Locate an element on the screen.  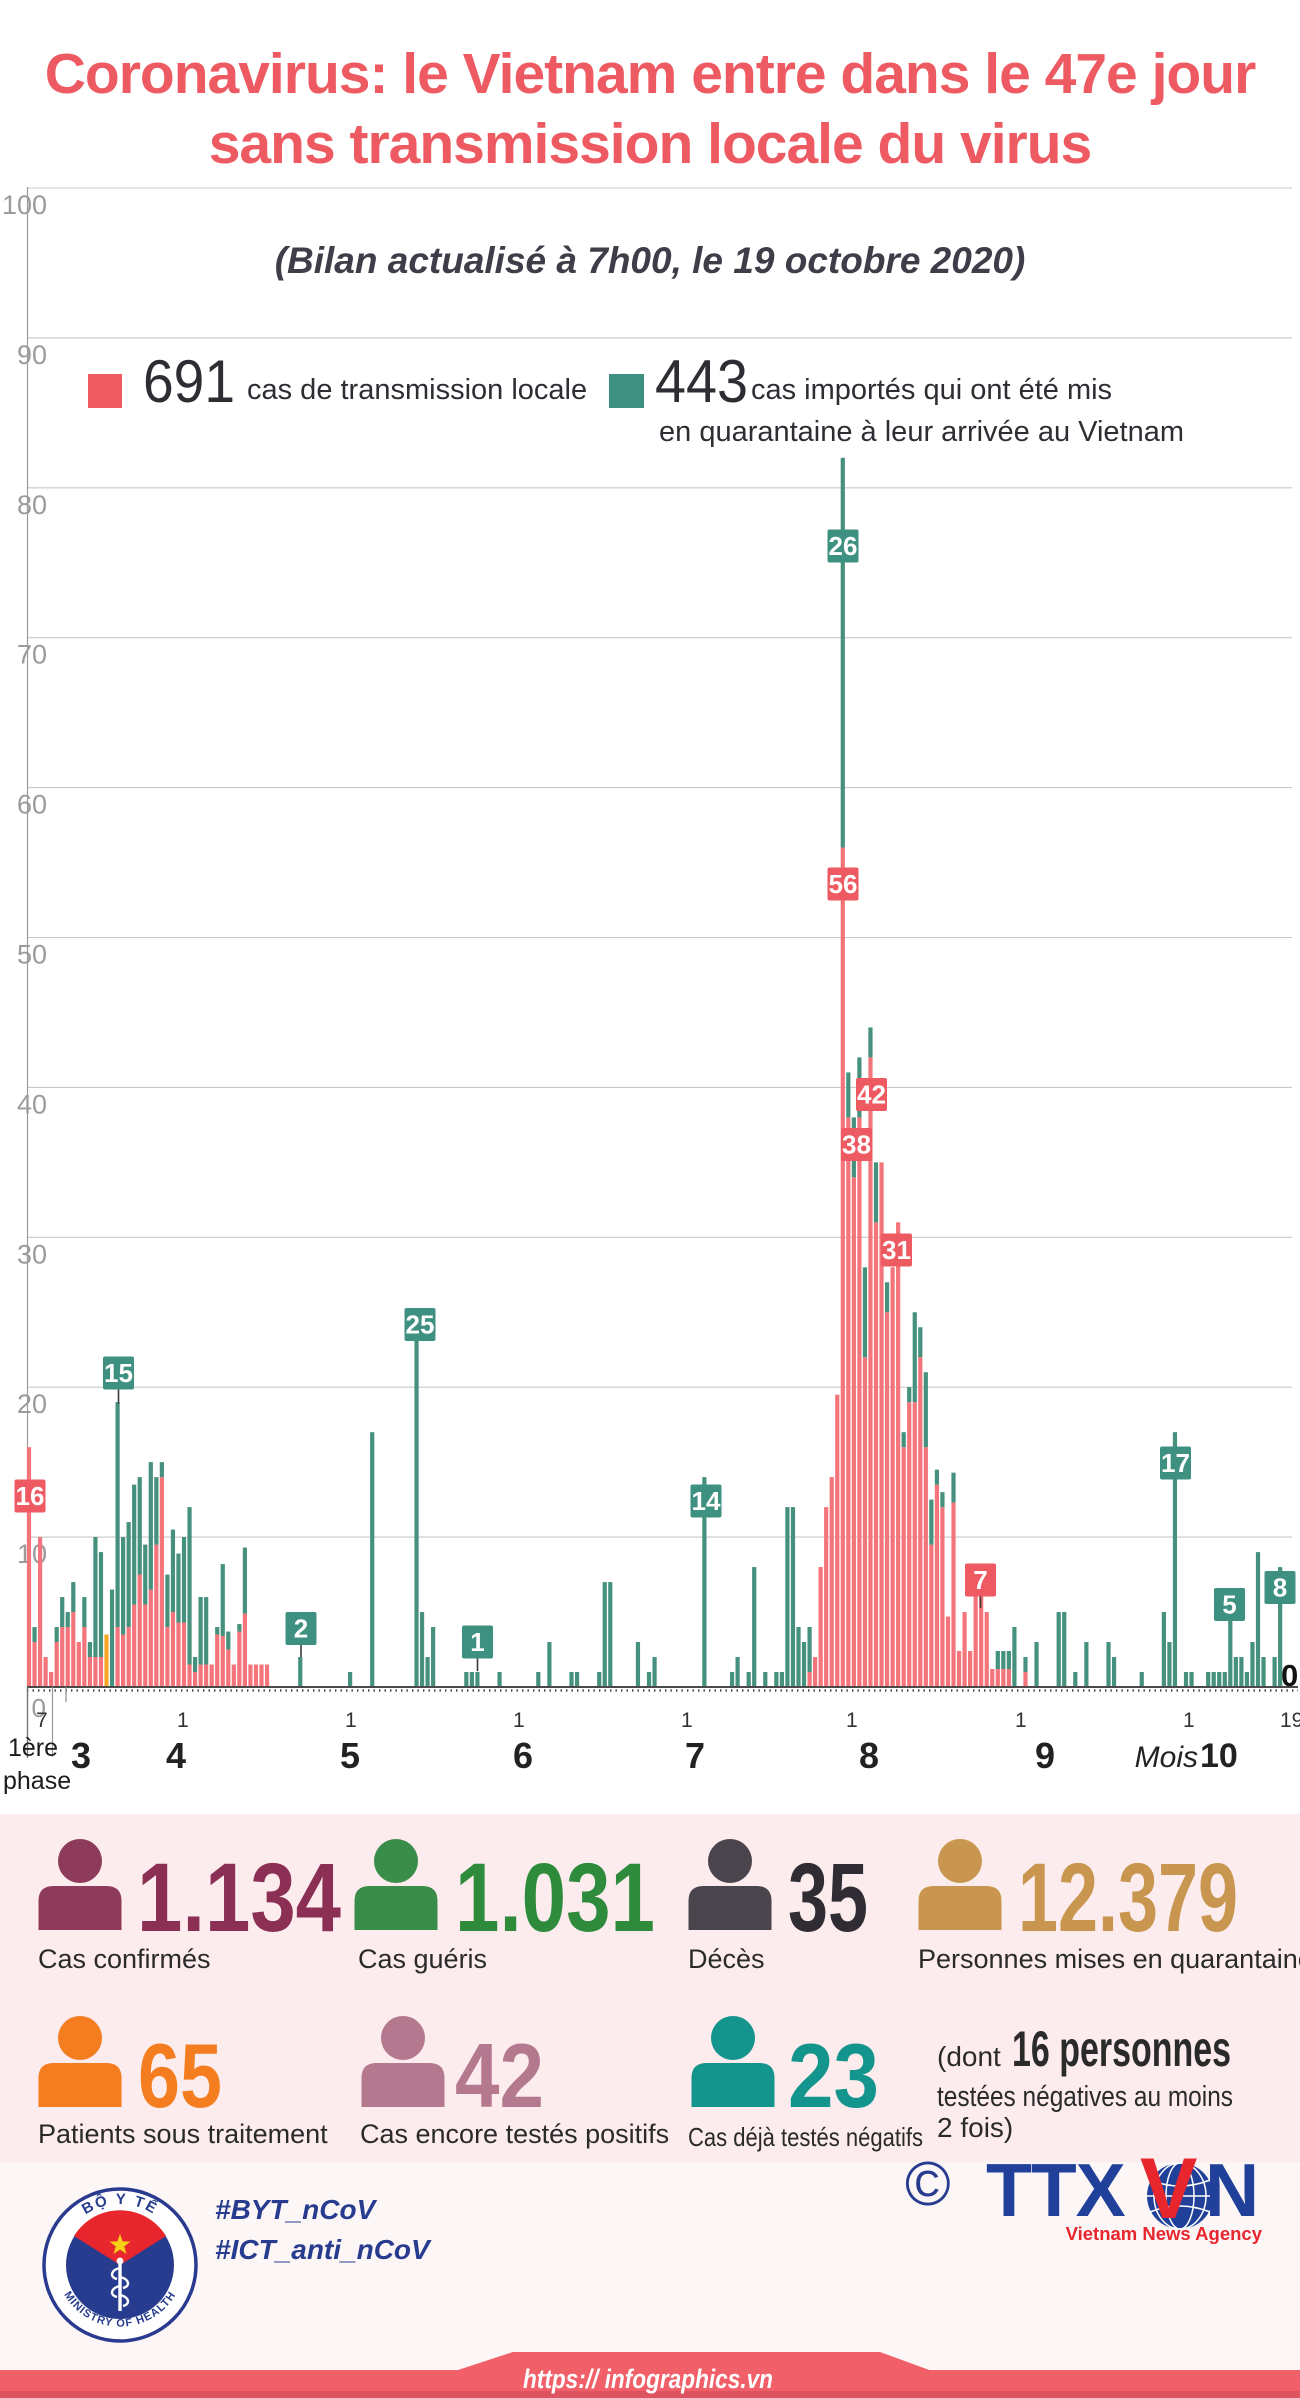
svg-text: 14 is located at coordinates (706, 1501).